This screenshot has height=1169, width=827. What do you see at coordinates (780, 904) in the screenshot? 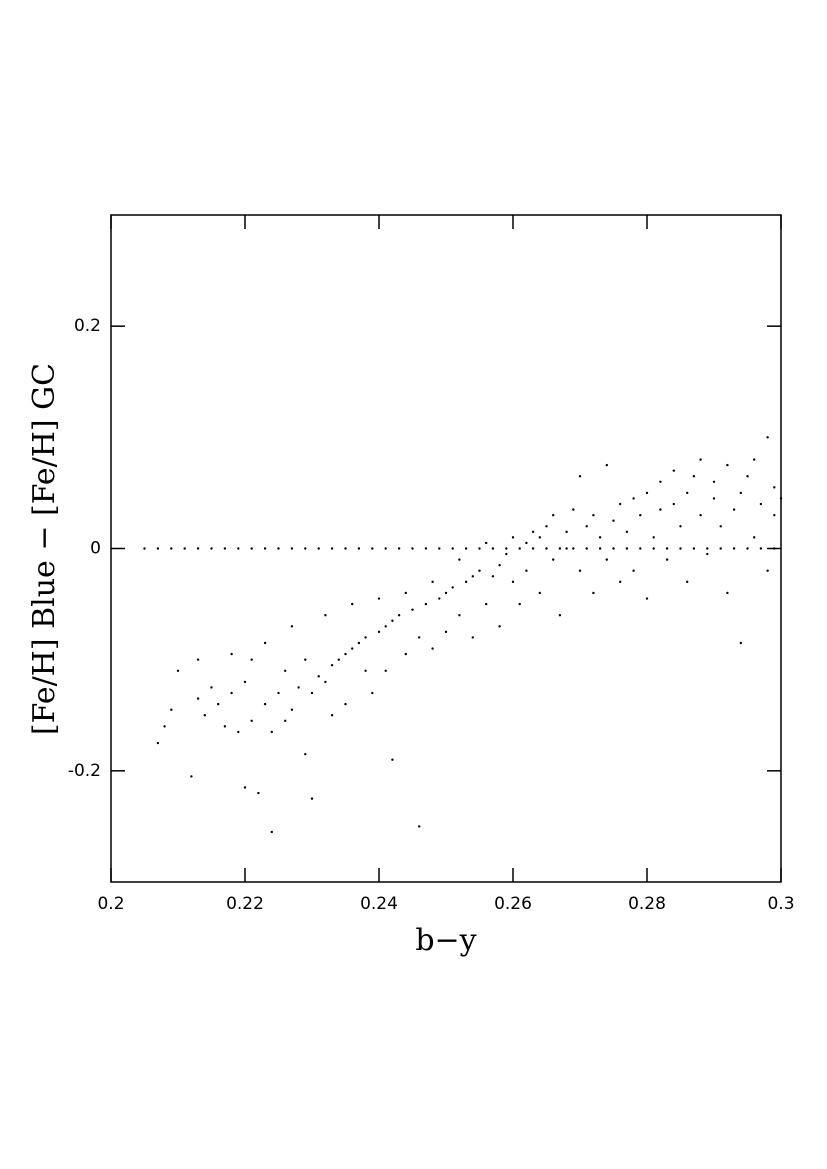
I see `x-tick-label: 0.3` at bounding box center [780, 904].